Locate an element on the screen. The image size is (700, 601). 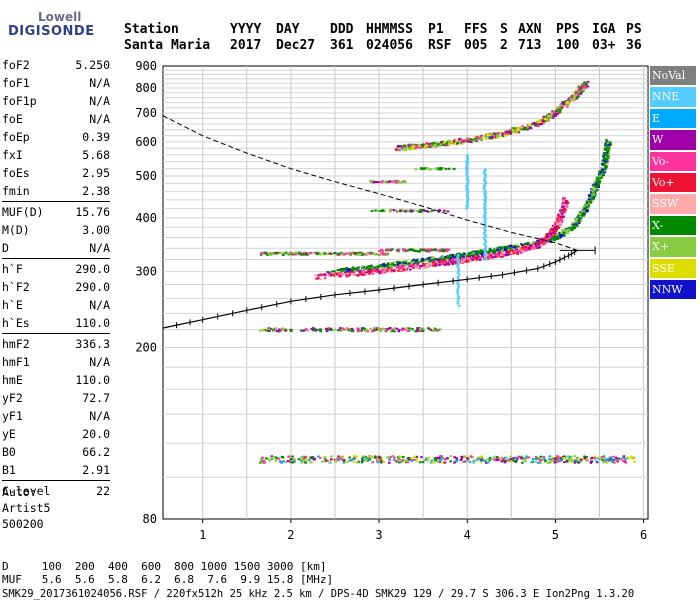
param-name: B0 is located at coordinates (9, 452).